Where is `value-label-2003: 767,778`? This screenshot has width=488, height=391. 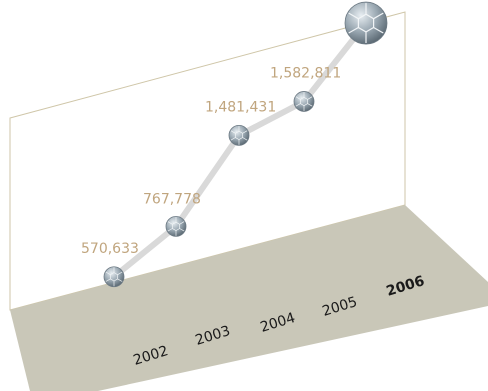
value-label-2003: 767,778 is located at coordinates (172, 199).